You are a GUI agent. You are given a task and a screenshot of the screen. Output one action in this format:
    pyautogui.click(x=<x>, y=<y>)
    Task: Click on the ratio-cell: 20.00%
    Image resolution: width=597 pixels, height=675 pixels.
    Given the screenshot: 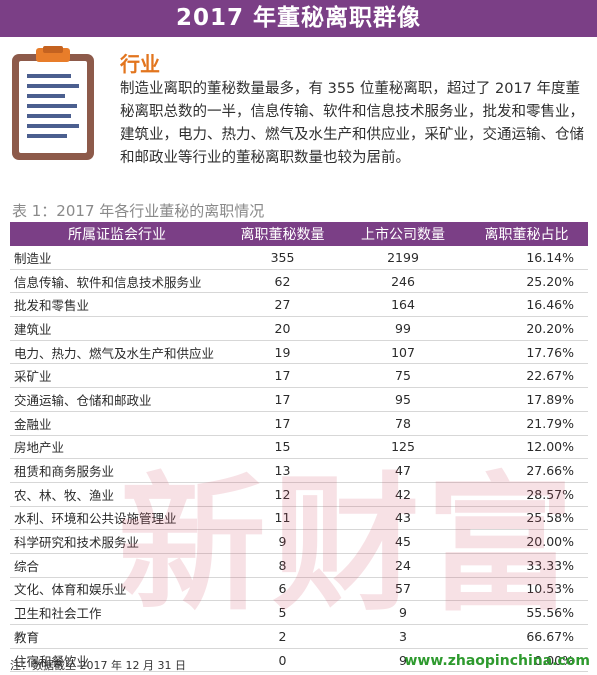 What is the action you would take?
    pyautogui.click(x=526, y=541)
    